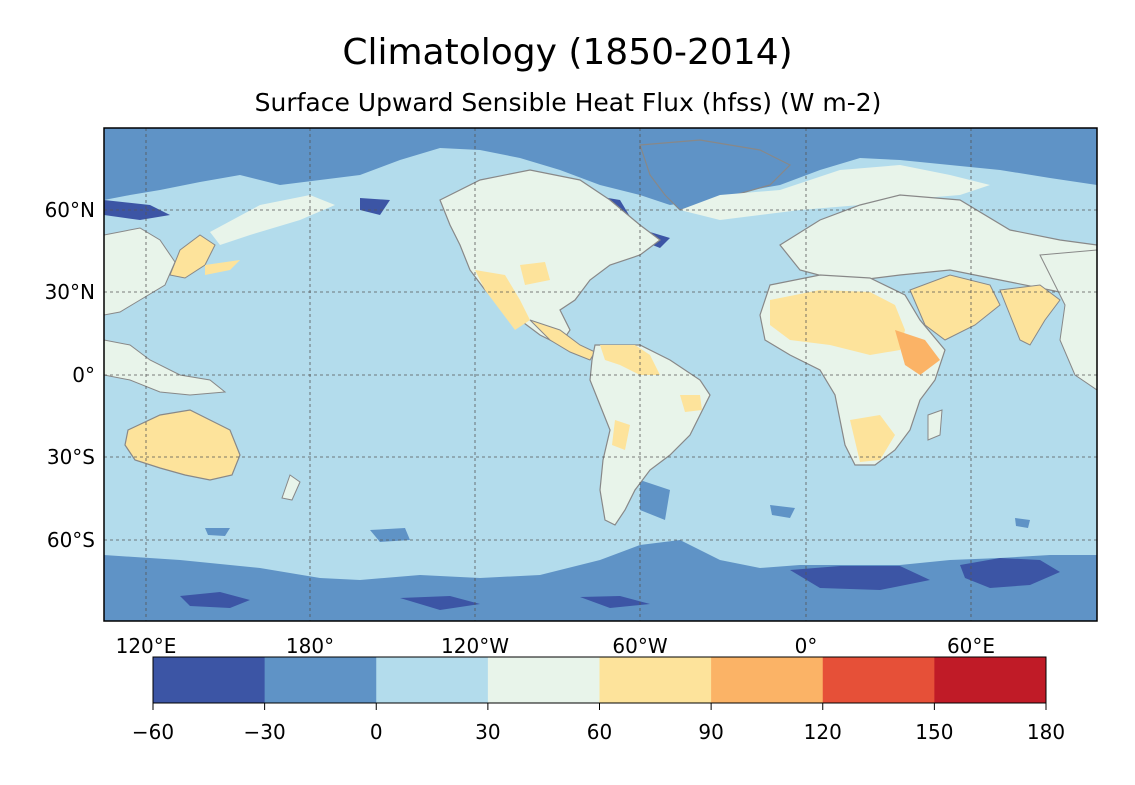  What do you see at coordinates (83, 375) in the screenshot?
I see `lat-tick-0: 0°` at bounding box center [83, 375].